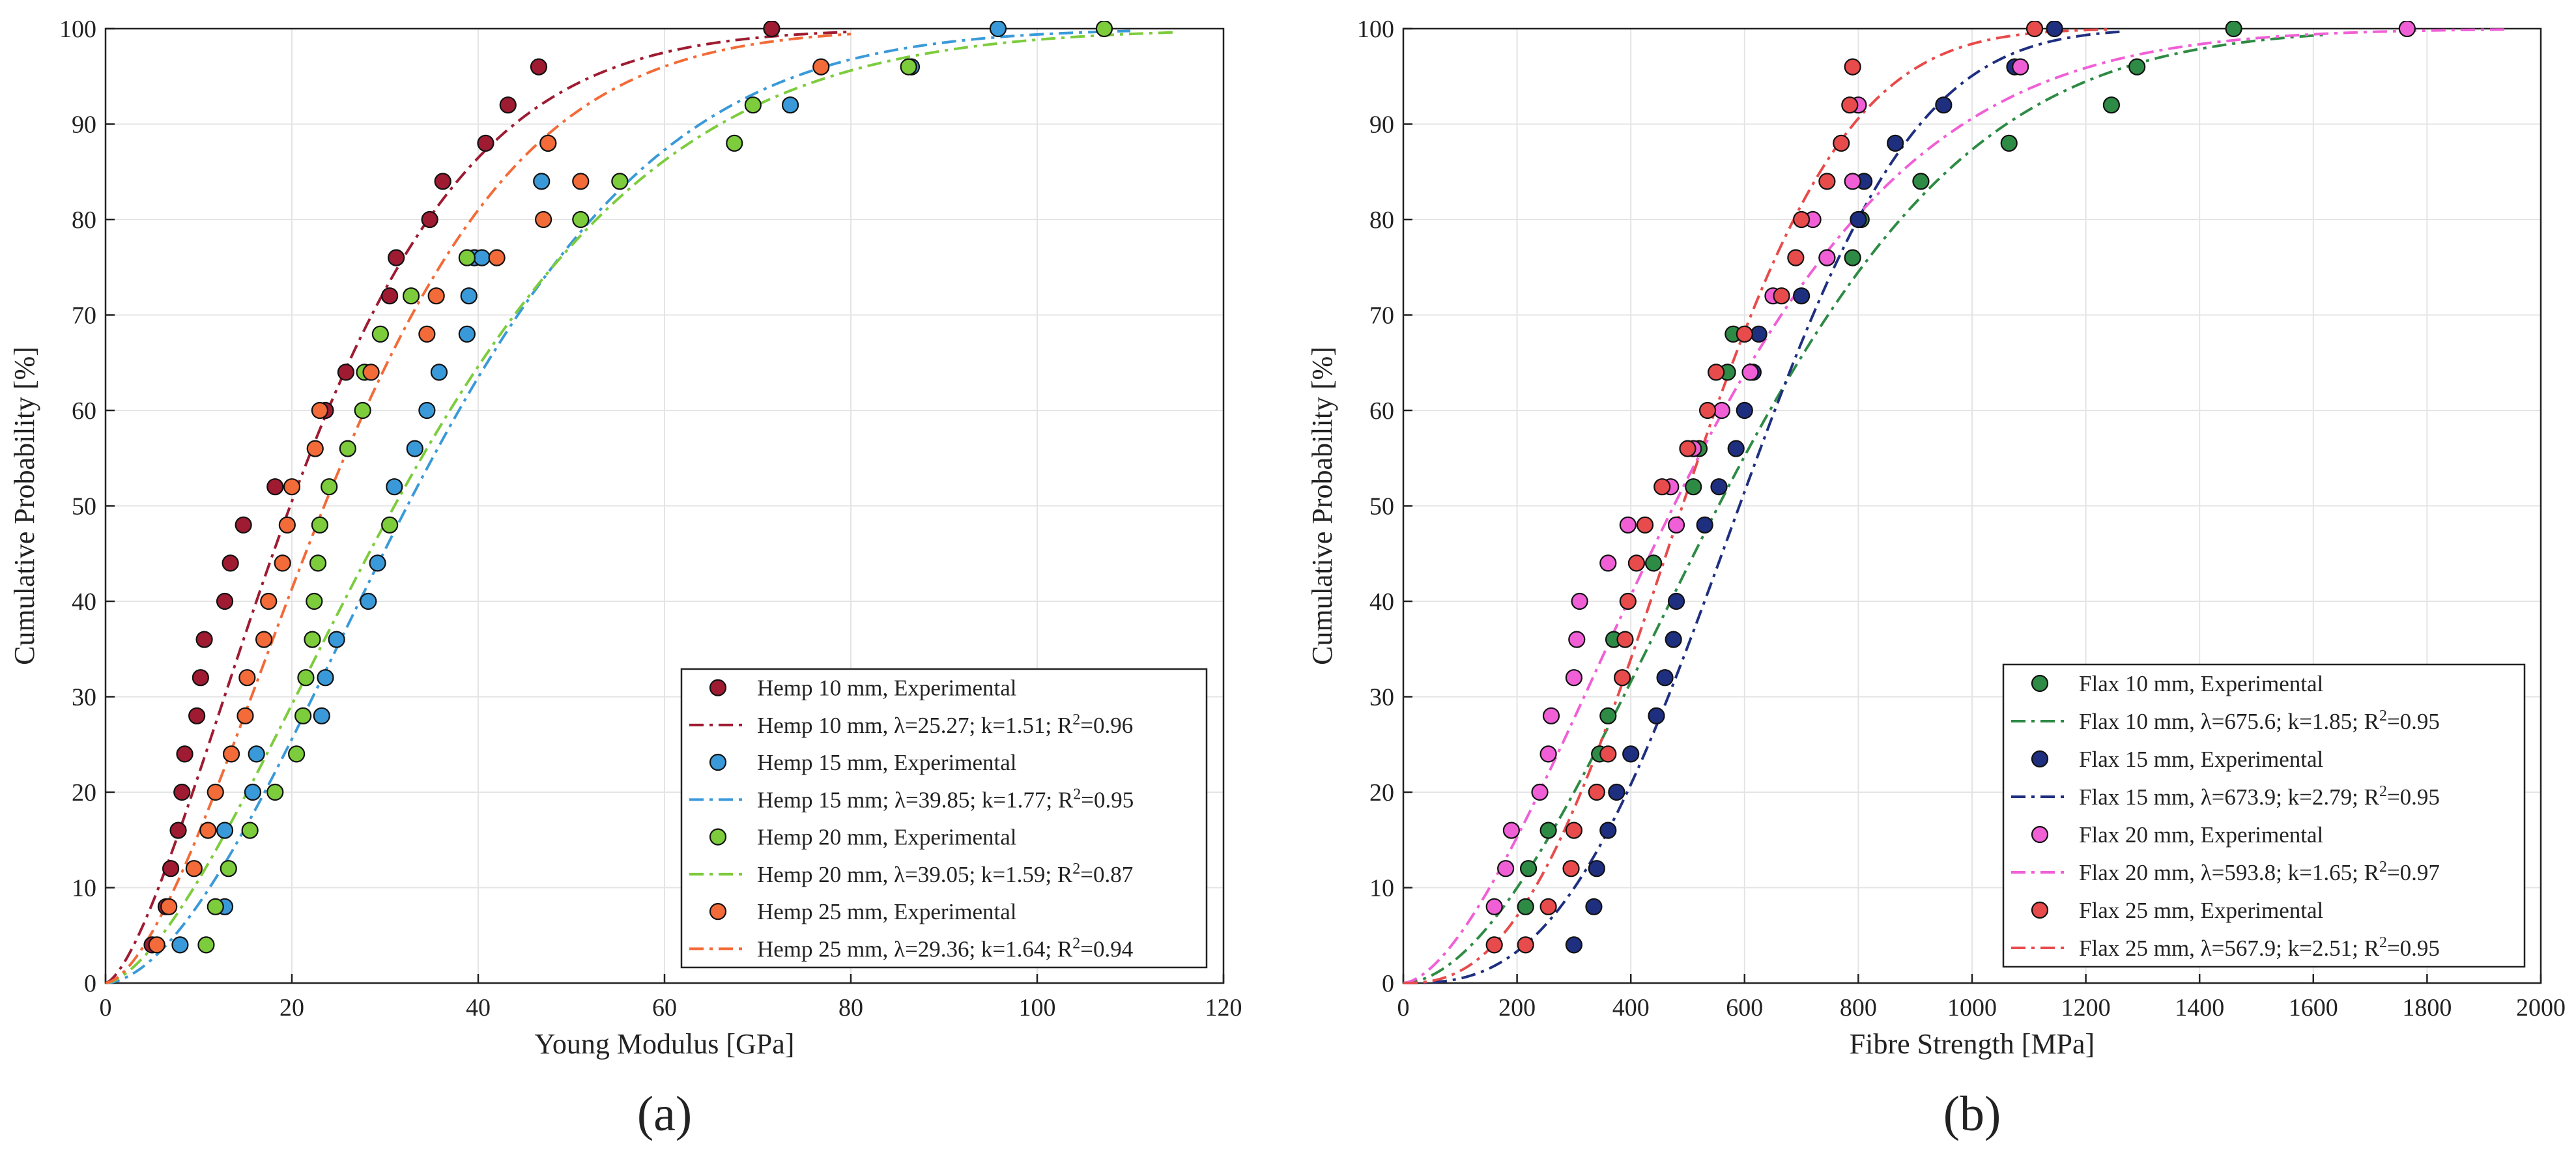  Describe the element at coordinates (84, 602) in the screenshot. I see `y-tick-label: 40` at that location.